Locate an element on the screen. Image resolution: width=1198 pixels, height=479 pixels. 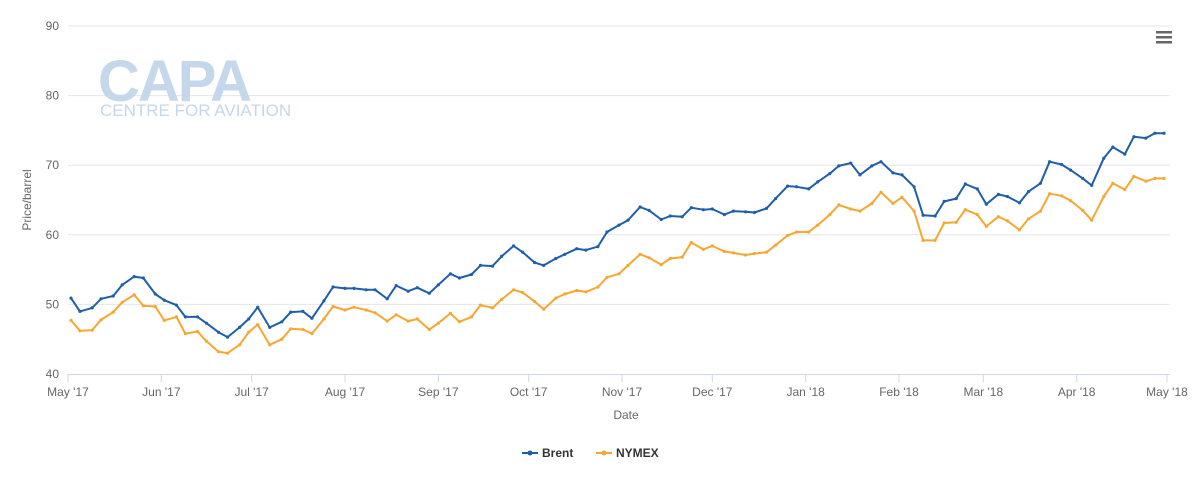
hamburger-menu-icon is located at coordinates (1164, 37).